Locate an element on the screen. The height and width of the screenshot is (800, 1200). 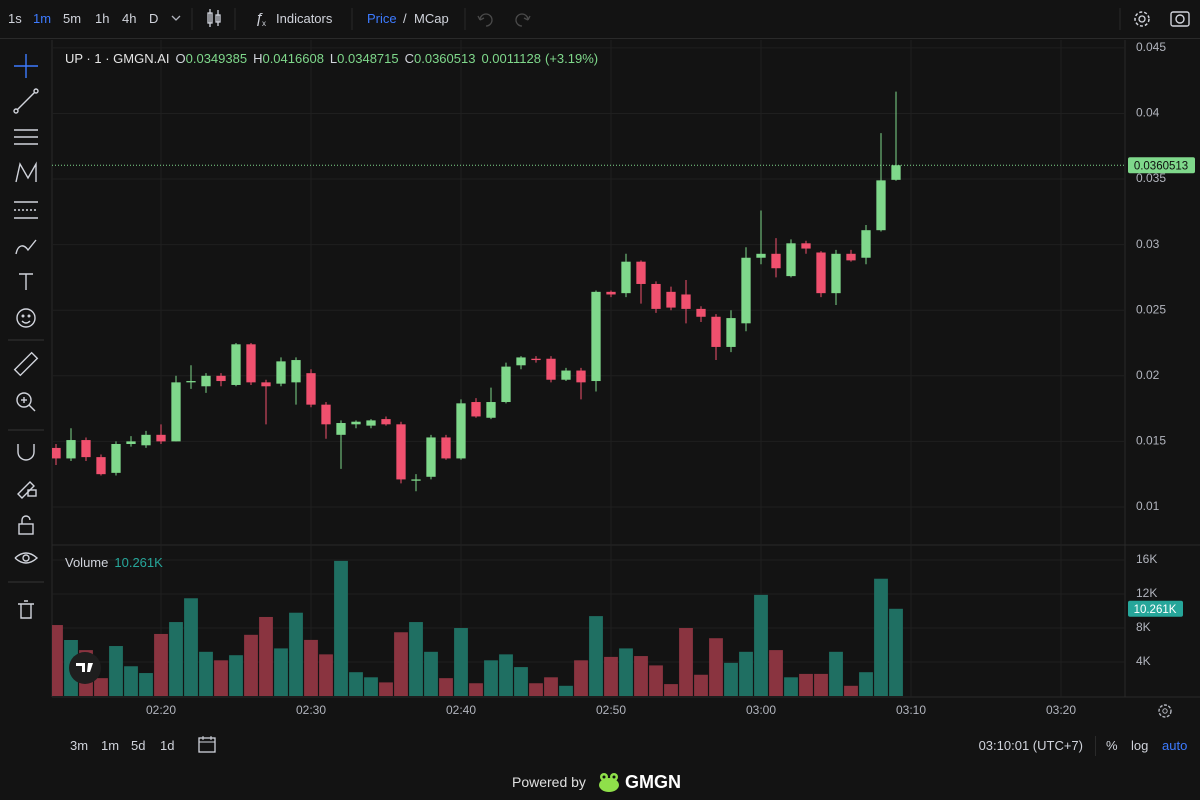
goto-date is located at coordinates (208, 745).